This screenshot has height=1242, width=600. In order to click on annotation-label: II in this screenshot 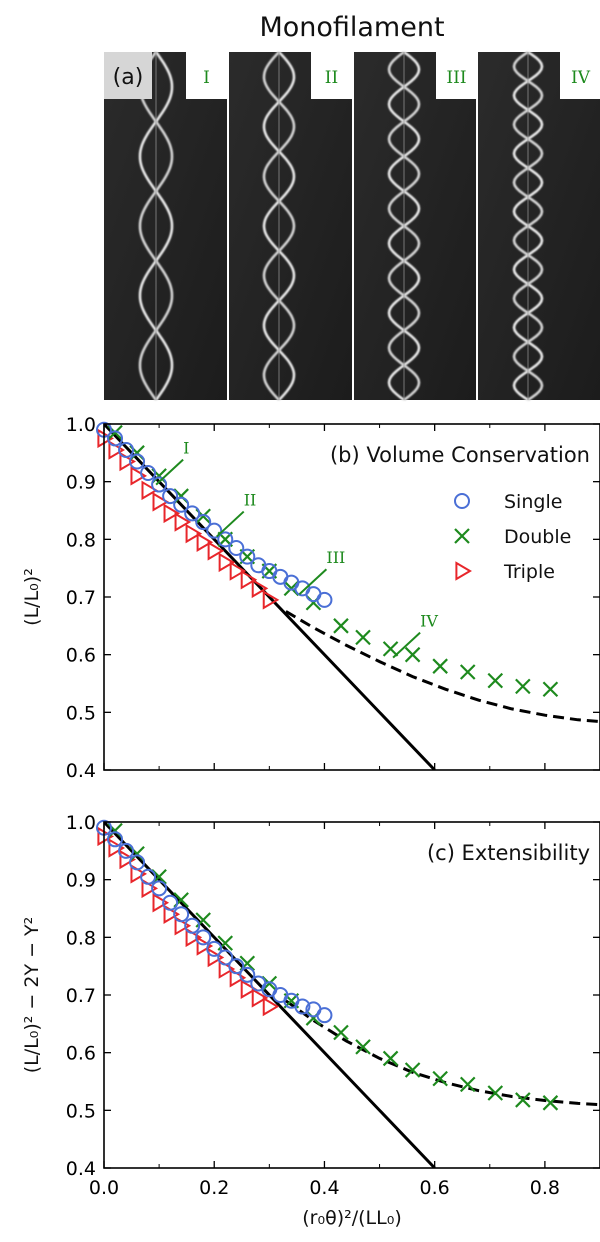, I will do `click(250, 500)`.